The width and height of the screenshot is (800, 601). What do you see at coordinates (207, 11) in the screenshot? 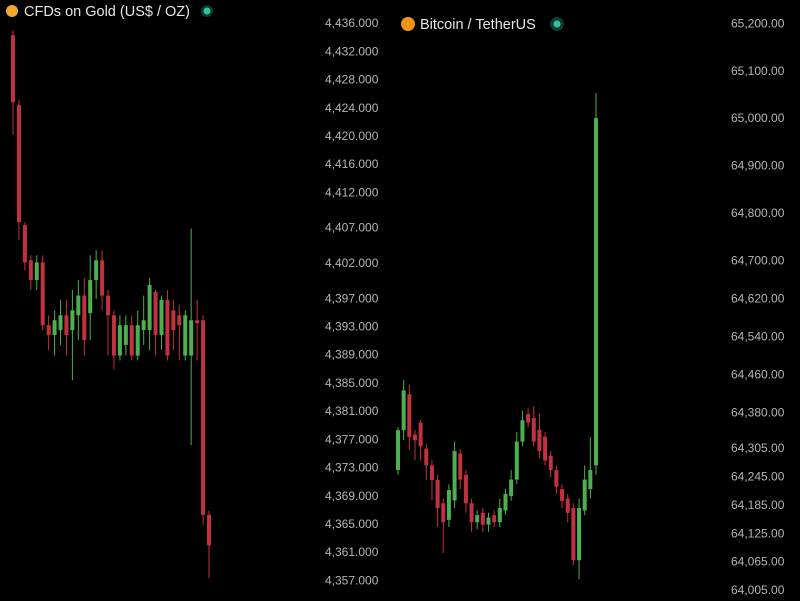
I see `status-dot` at bounding box center [207, 11].